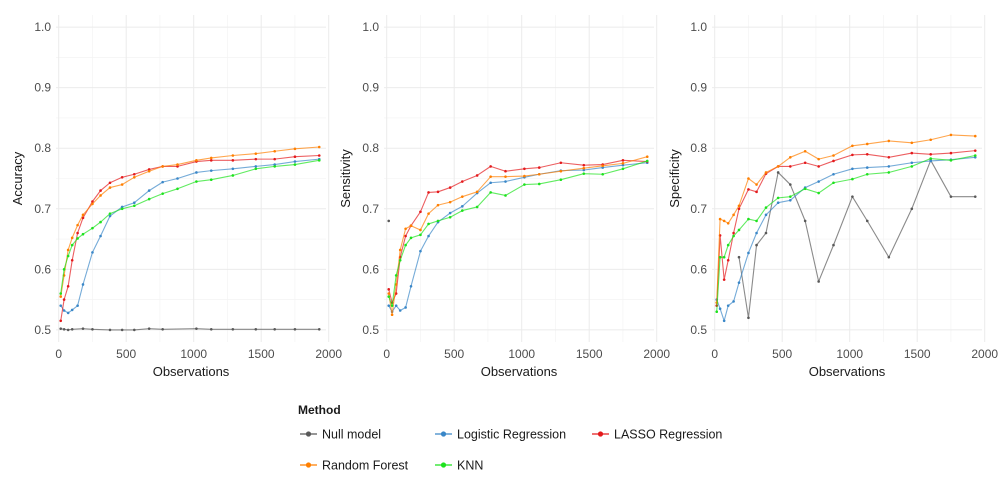 This screenshot has width=1000, height=500. Describe the element at coordinates (511, 435) in the screenshot. I see `legend-label: Logistic Regression` at that location.